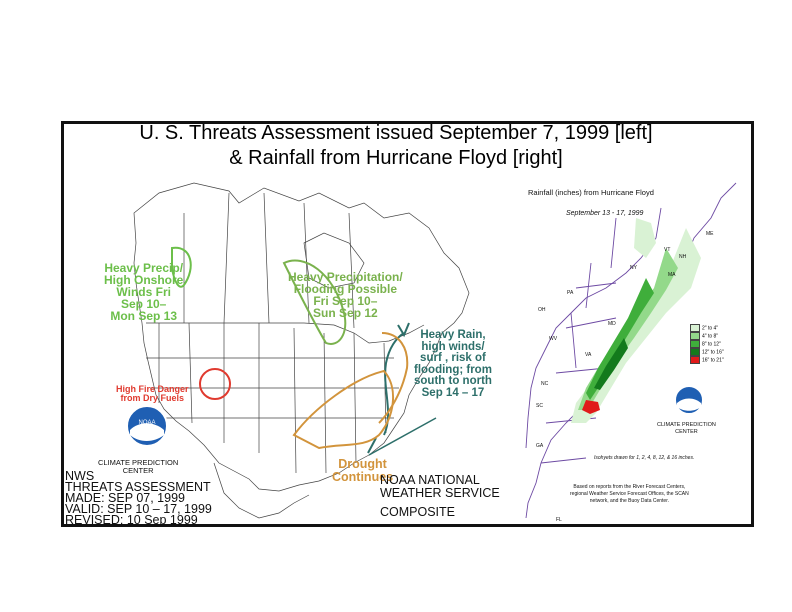 The image size is (792, 612). Describe the element at coordinates (146, 423) in the screenshot. I see `noaa-logo-text: NOAA` at that location.